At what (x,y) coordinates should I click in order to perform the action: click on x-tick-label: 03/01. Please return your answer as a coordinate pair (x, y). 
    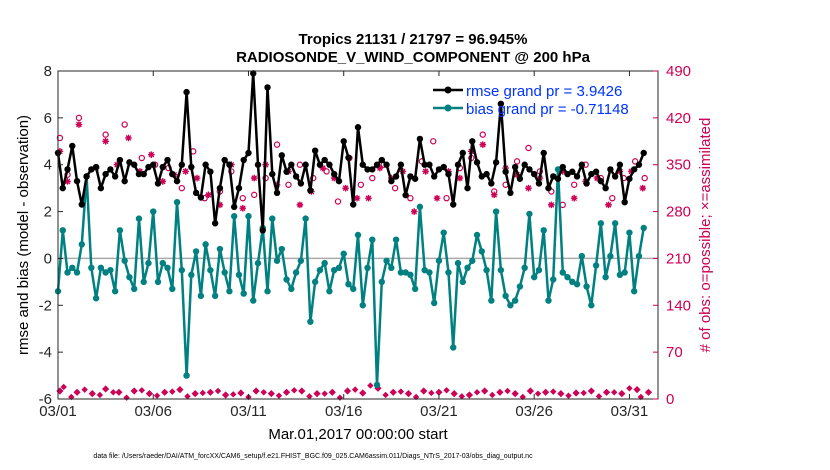
    Looking at the image, I should click on (58, 411).